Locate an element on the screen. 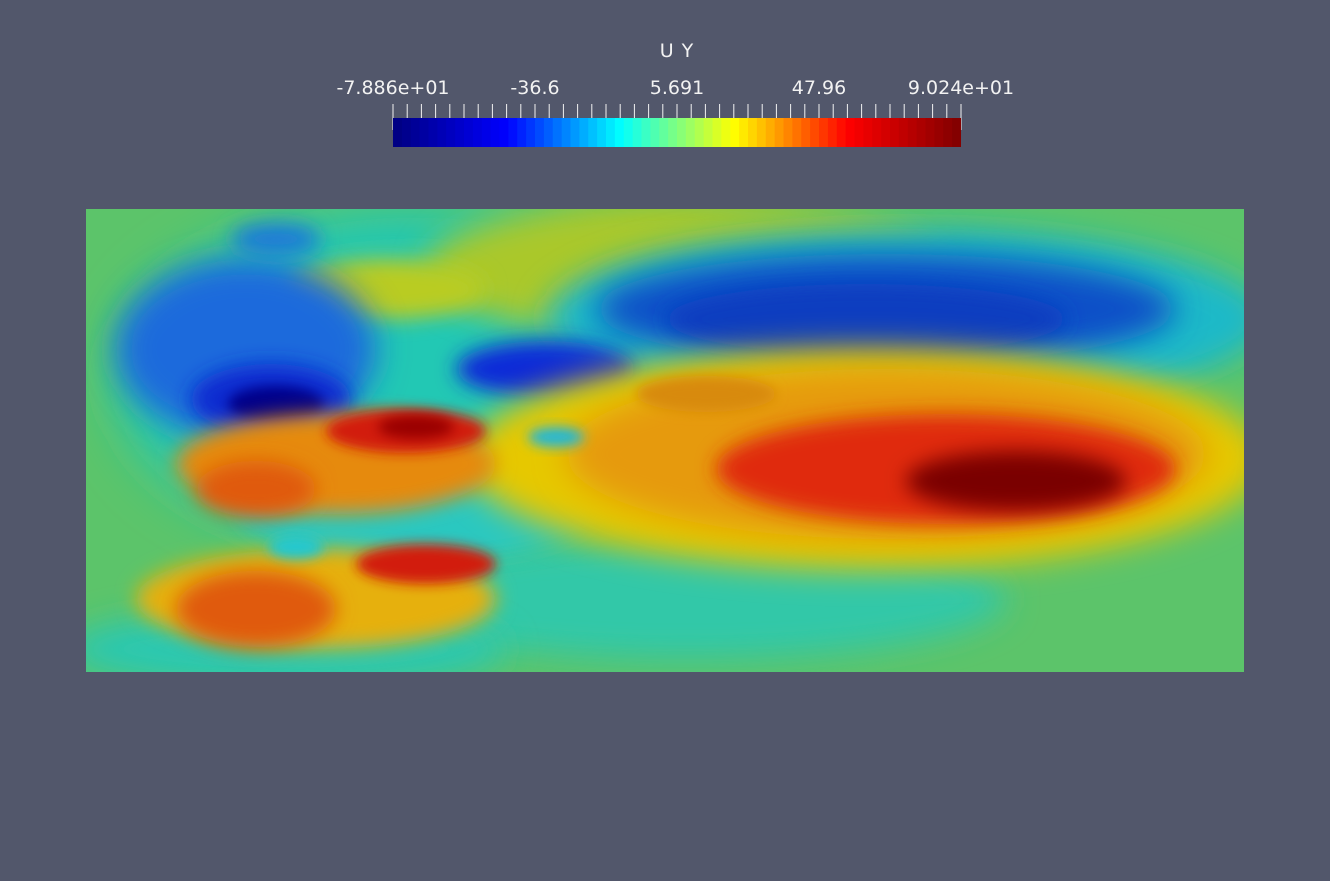 Image resolution: width=1330 pixels, height=881 pixels. colorbar is located at coordinates (677, 132).